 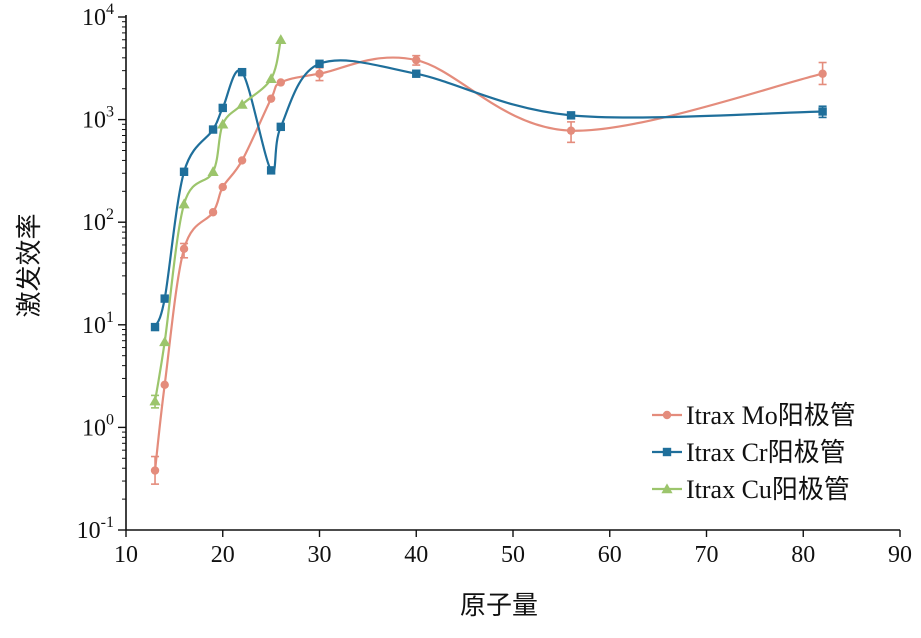 I want to click on x-tick-label: 50, so click(x=513, y=555).